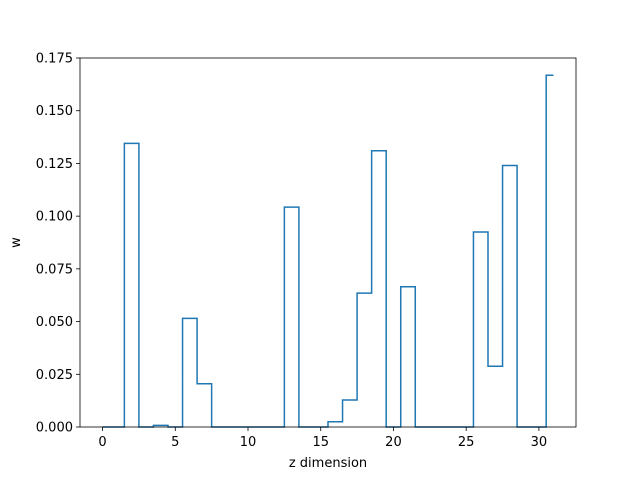 The image size is (640, 480). What do you see at coordinates (54, 322) in the screenshot?
I see `y-tick-label: 0.050` at bounding box center [54, 322].